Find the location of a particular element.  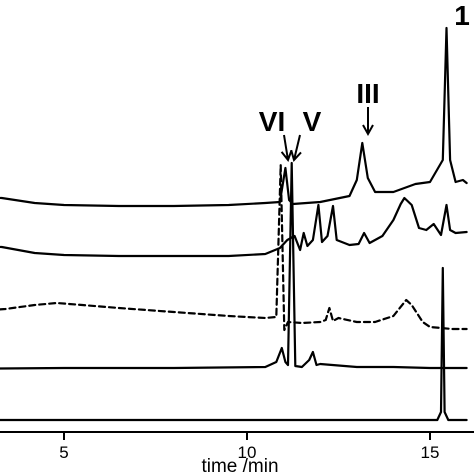

x-tick-label-15: 15 is located at coordinates (430, 452).